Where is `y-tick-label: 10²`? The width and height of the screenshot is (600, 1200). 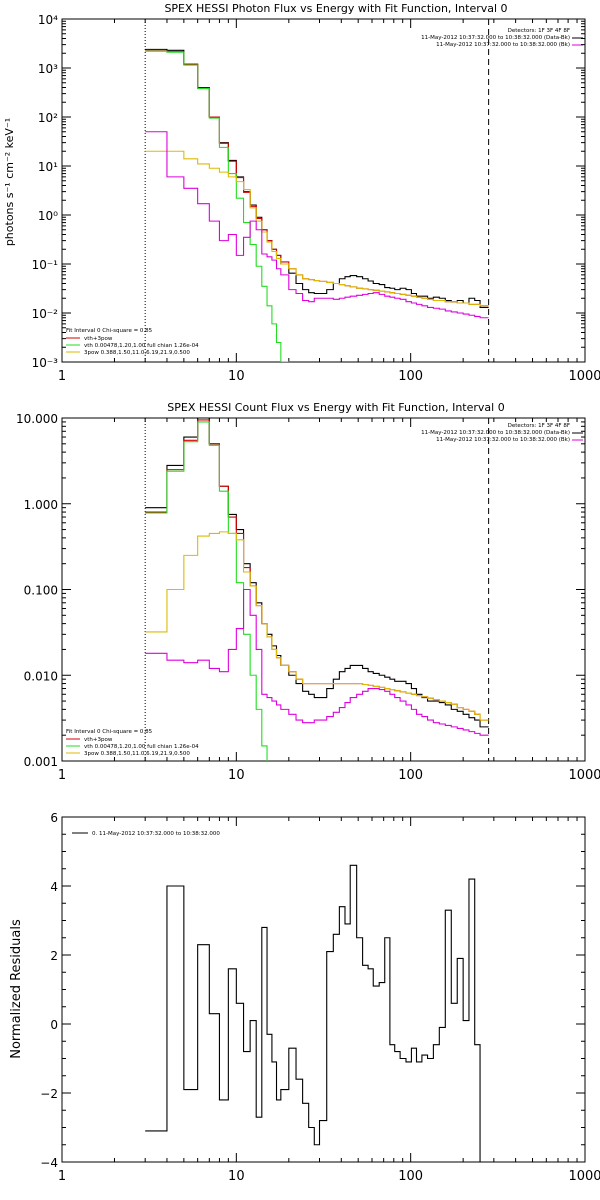 y-tick-label: 10² is located at coordinates (48, 118).